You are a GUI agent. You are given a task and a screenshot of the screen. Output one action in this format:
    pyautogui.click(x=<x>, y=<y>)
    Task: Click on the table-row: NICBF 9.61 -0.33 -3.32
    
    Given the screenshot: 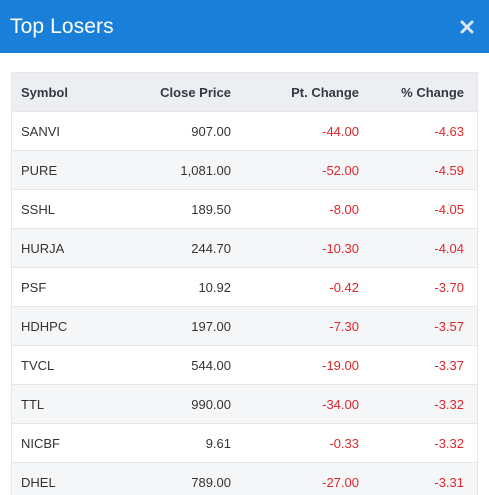 What is the action you would take?
    pyautogui.click(x=244, y=443)
    